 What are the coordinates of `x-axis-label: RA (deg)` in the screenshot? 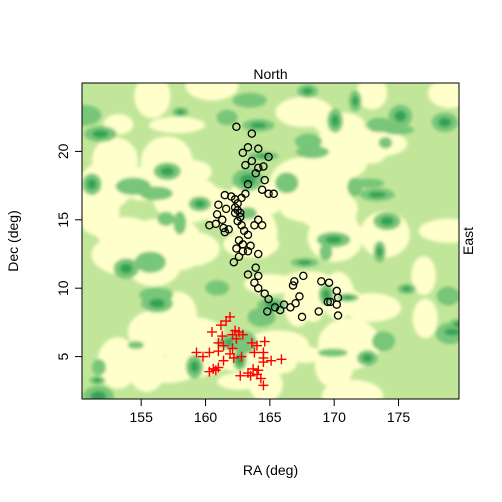 It's located at (270, 470).